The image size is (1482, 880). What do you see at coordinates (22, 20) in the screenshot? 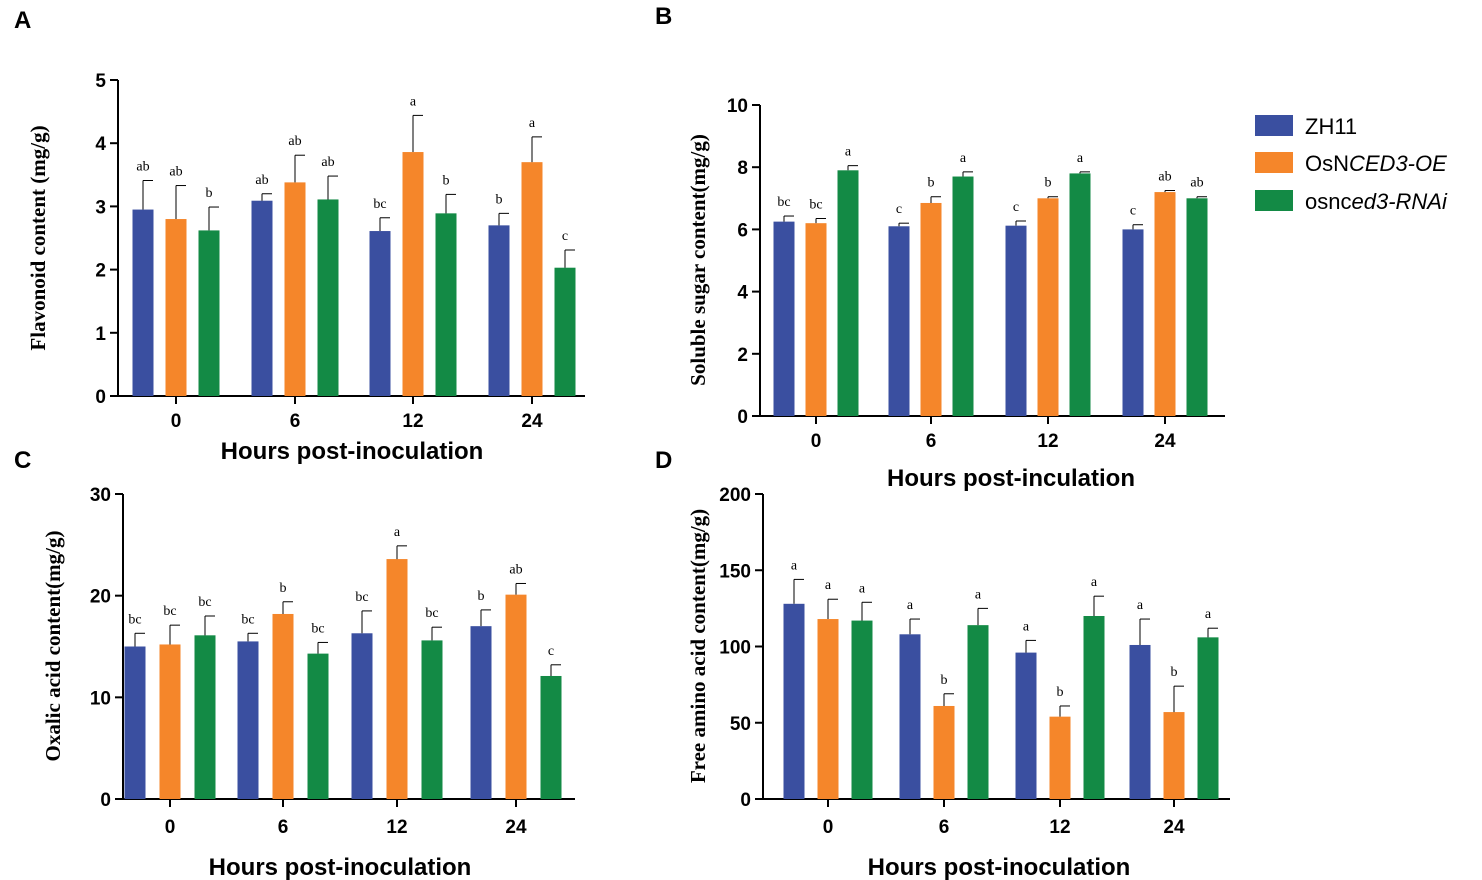
I see `panel-label: A` at bounding box center [22, 20].